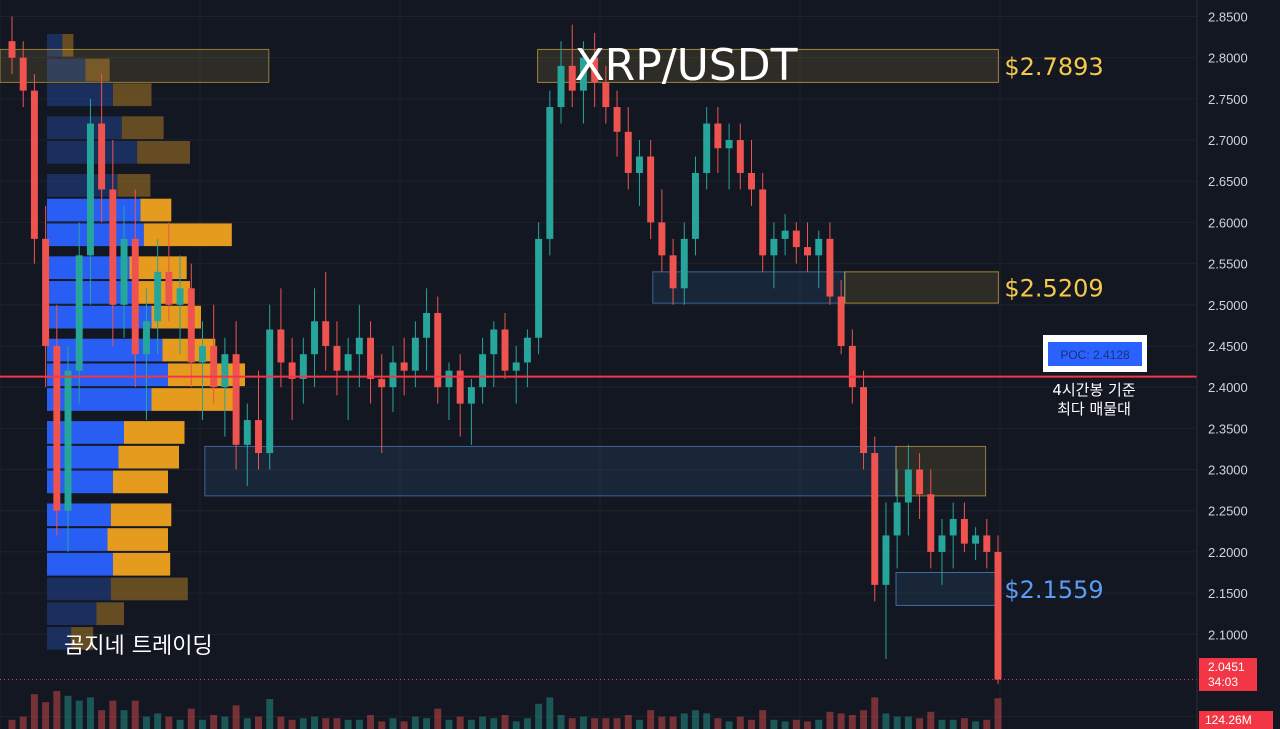 This screenshot has height=729, width=1280. I want to click on level-labels: $2.7893 $2.5209 $2.1559, so click(1053, 328).